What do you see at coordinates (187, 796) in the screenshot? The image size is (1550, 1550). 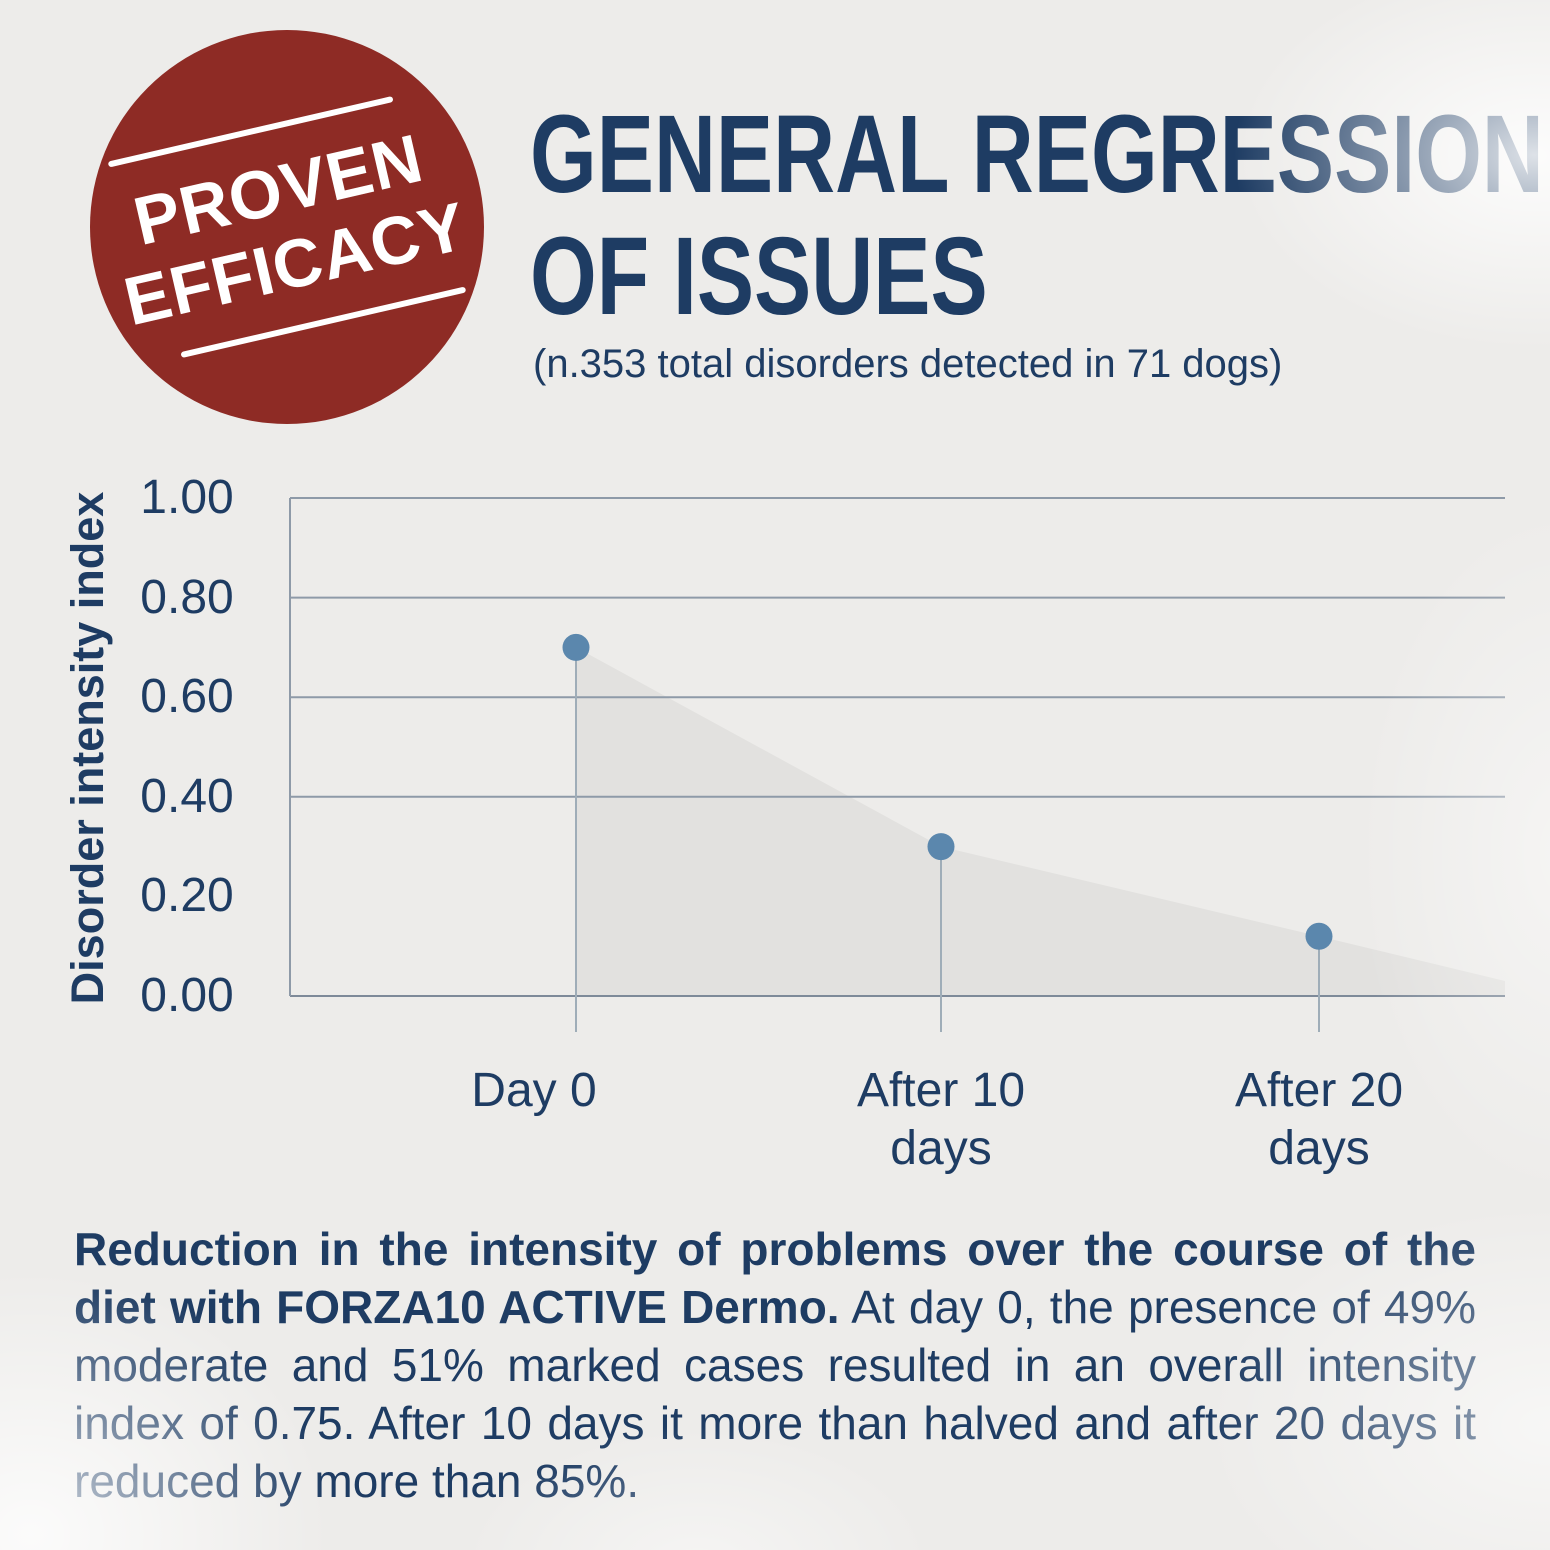 I see `y-tick-label: 0.40` at bounding box center [187, 796].